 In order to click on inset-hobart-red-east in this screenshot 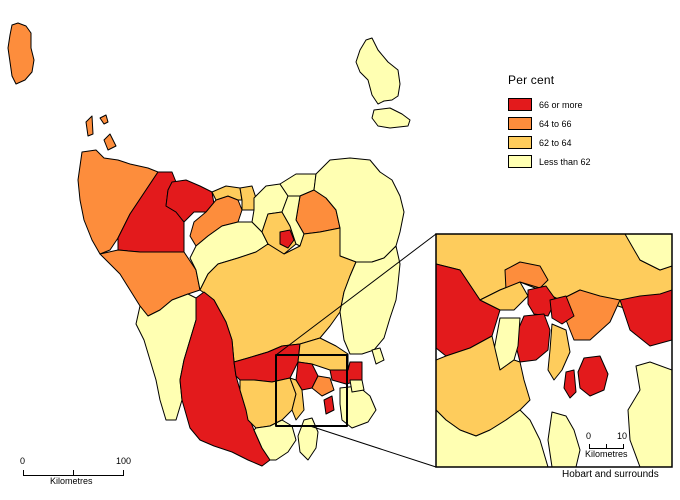, I will do `click(562, 310)`.